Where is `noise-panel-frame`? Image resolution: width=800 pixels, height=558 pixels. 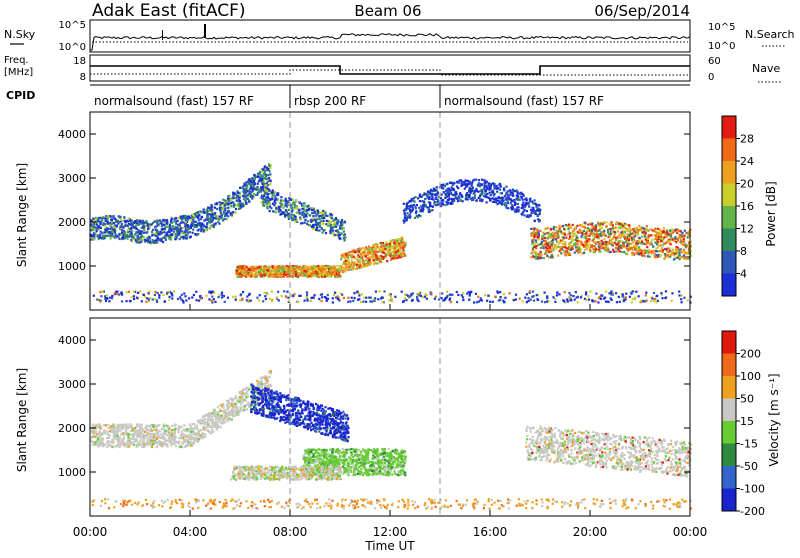
noise-panel-frame is located at coordinates (390, 36).